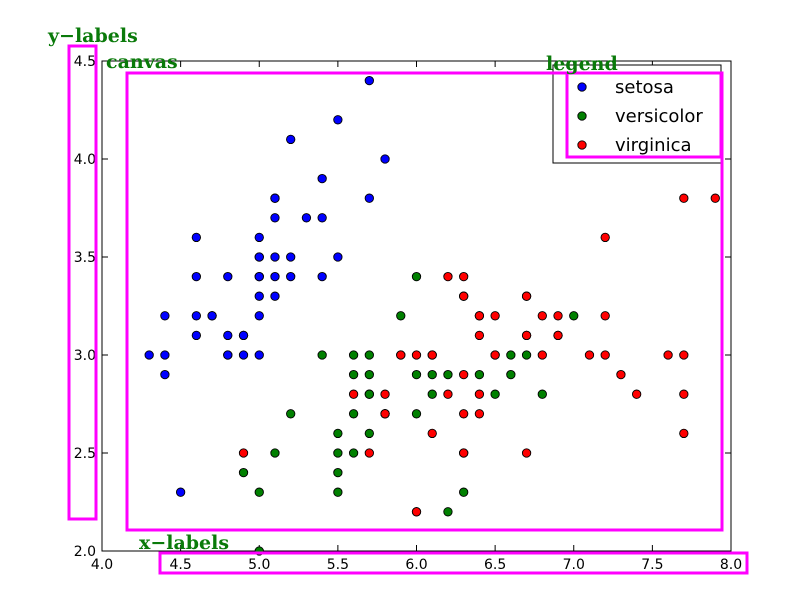 Image resolution: width=812 pixels, height=612 pixels. I want to click on y-tick-label: 2.5, so click(85, 454).